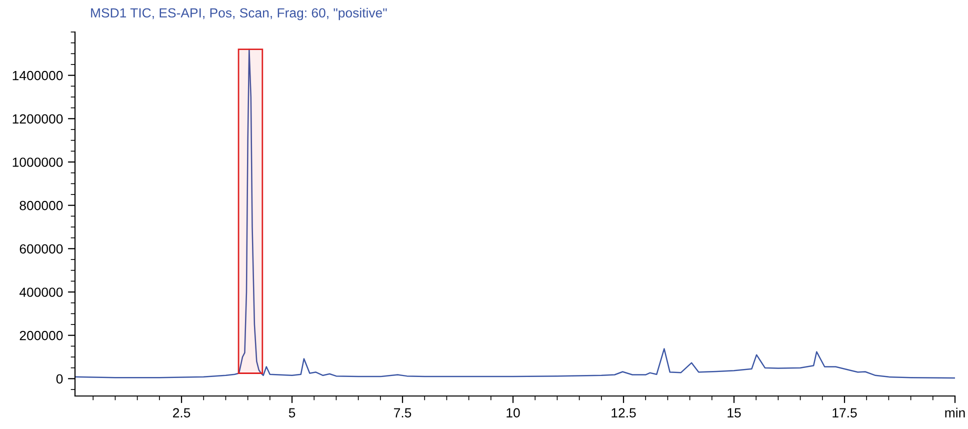 This screenshot has width=968, height=429. What do you see at coordinates (734, 413) in the screenshot?
I see `x-tick-label: 15` at bounding box center [734, 413].